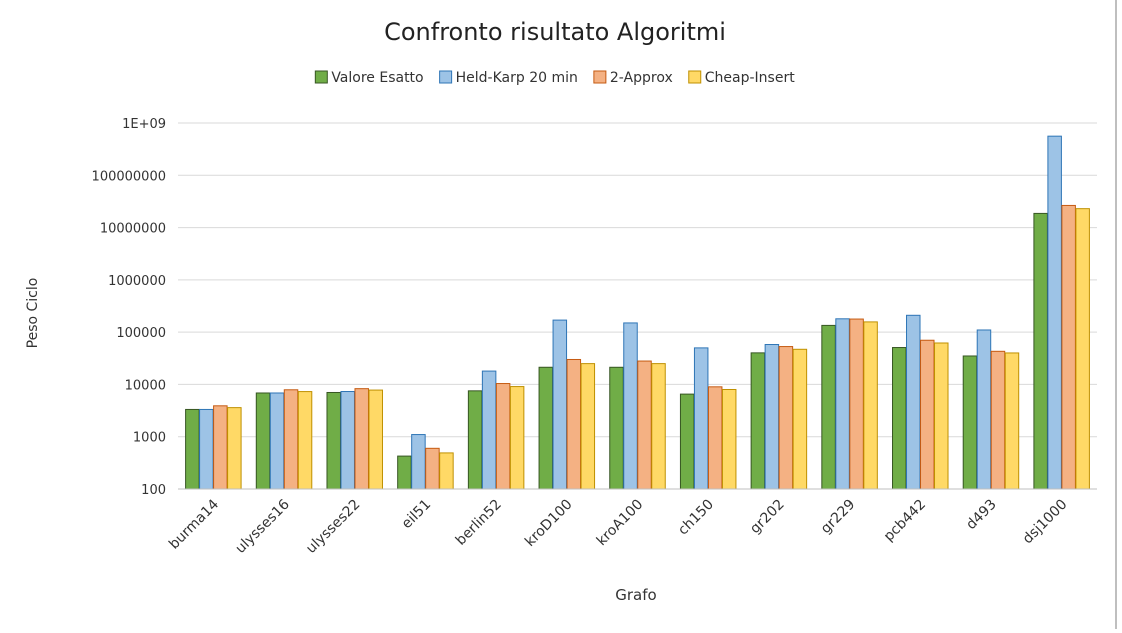 This screenshot has width=1122, height=633. What do you see at coordinates (475, 440) in the screenshot?
I see `bar-berlin52-valore-esatto` at bounding box center [475, 440].